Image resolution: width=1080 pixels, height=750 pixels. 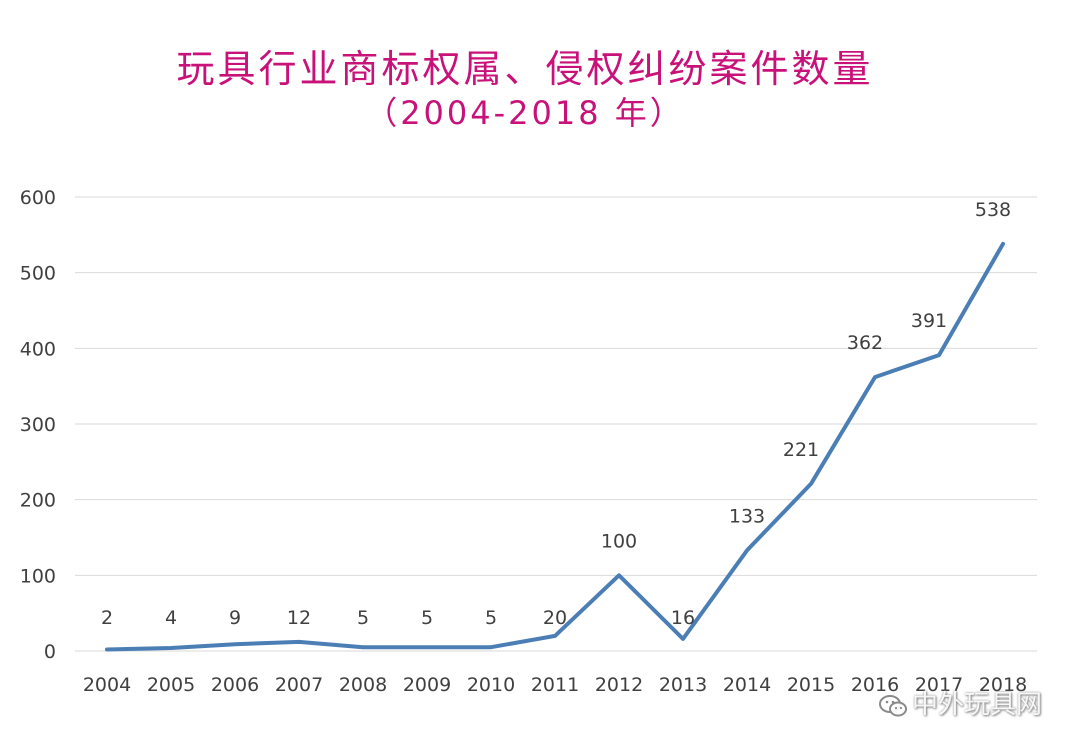 What do you see at coordinates (619, 685) in the screenshot?
I see `x-tick-label: 2012` at bounding box center [619, 685].